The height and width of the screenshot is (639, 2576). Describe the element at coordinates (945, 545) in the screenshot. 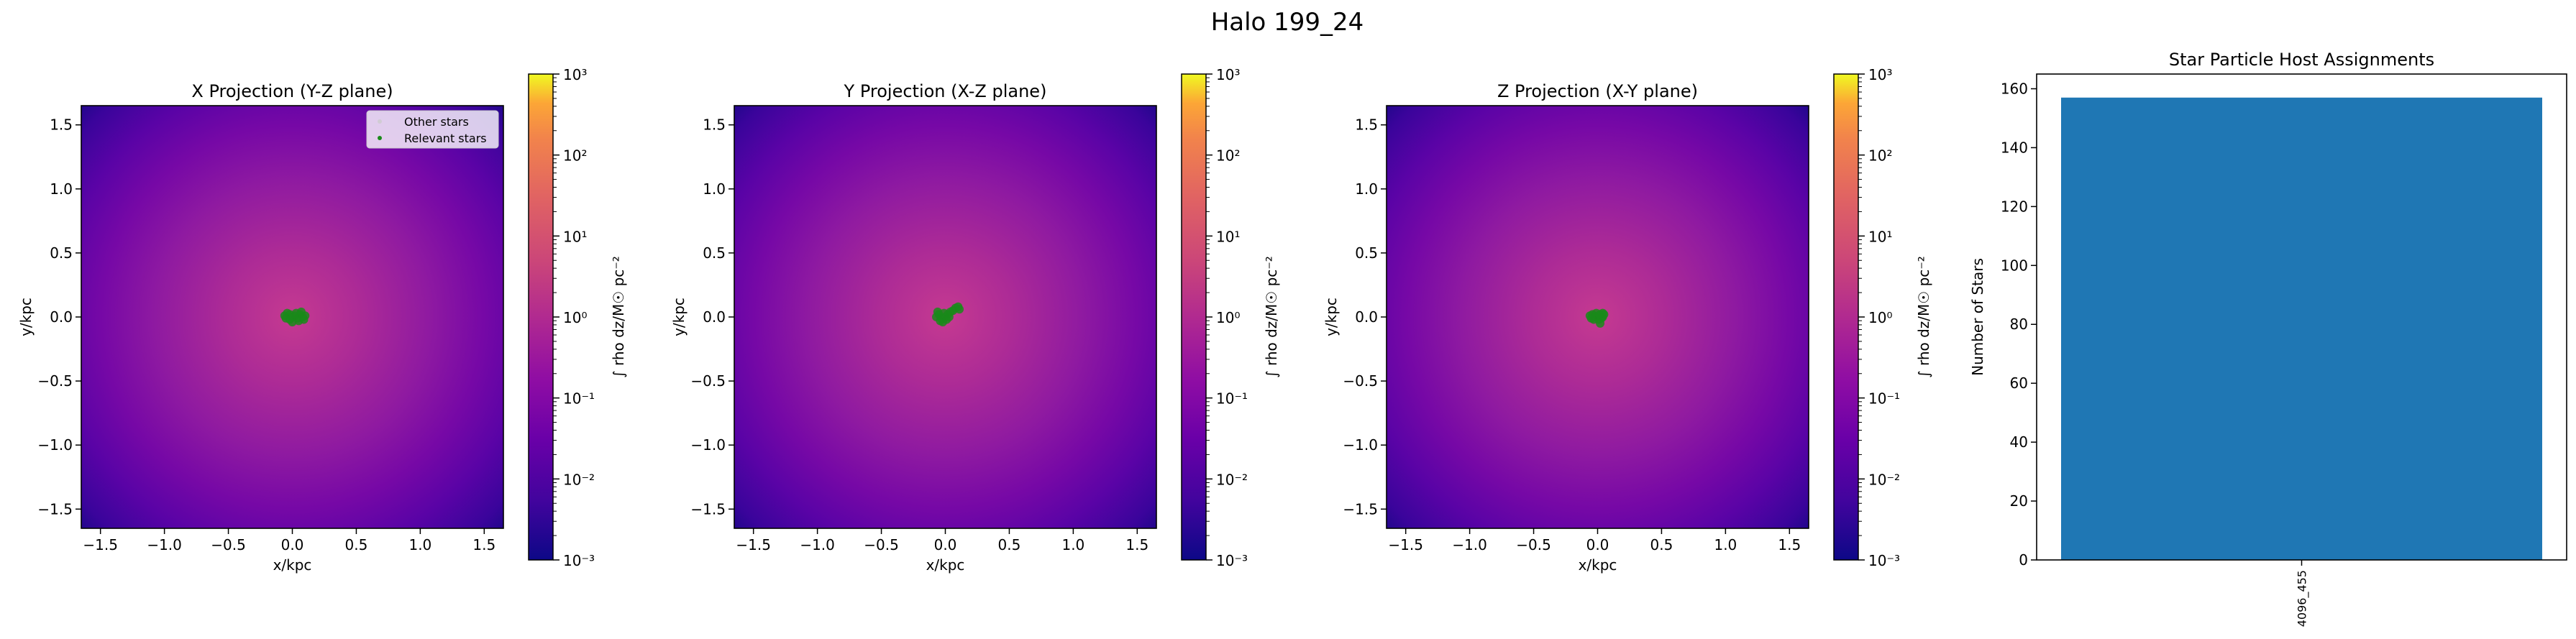

I see `x-tick-label: 0.0` at that location.